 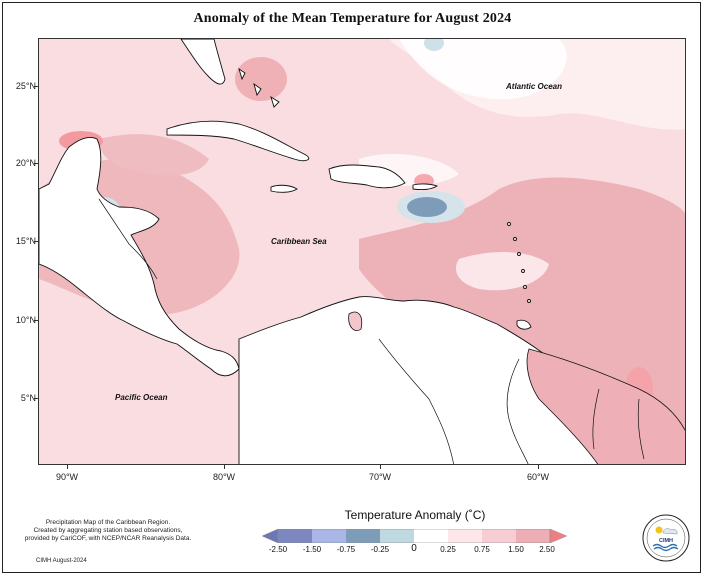 I want to click on lat-tick-10: 10°N, so click(x=25, y=320).